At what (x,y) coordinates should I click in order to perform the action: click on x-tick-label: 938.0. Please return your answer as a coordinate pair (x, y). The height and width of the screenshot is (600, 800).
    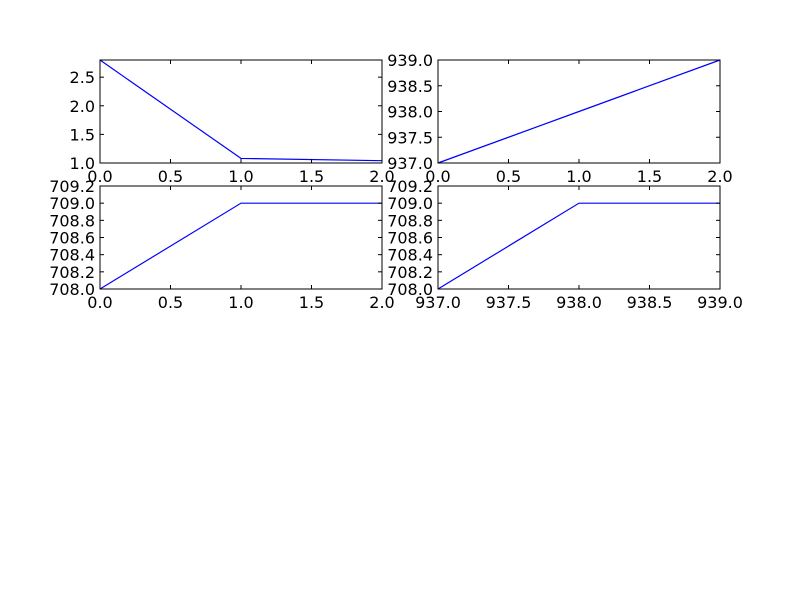
    Looking at the image, I should click on (579, 302).